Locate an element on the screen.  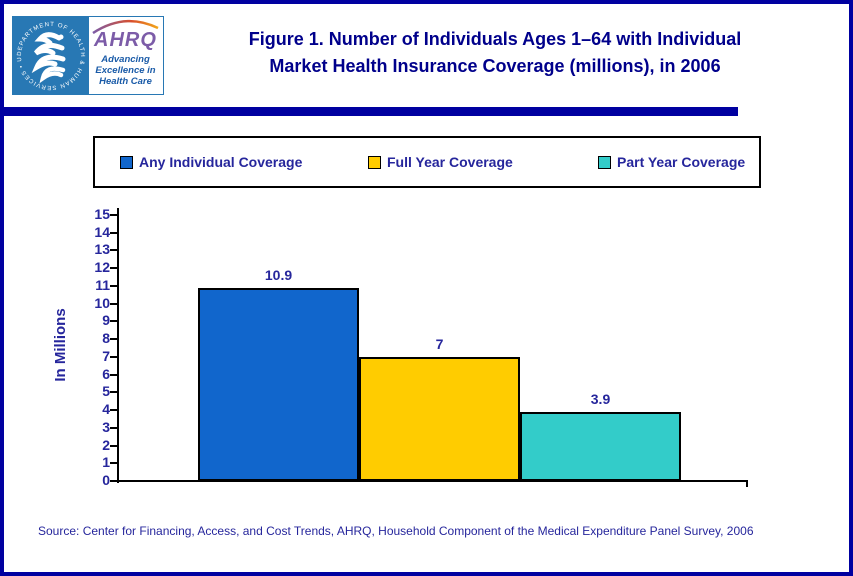
y-tick-label: 4 is located at coordinates (106, 409).